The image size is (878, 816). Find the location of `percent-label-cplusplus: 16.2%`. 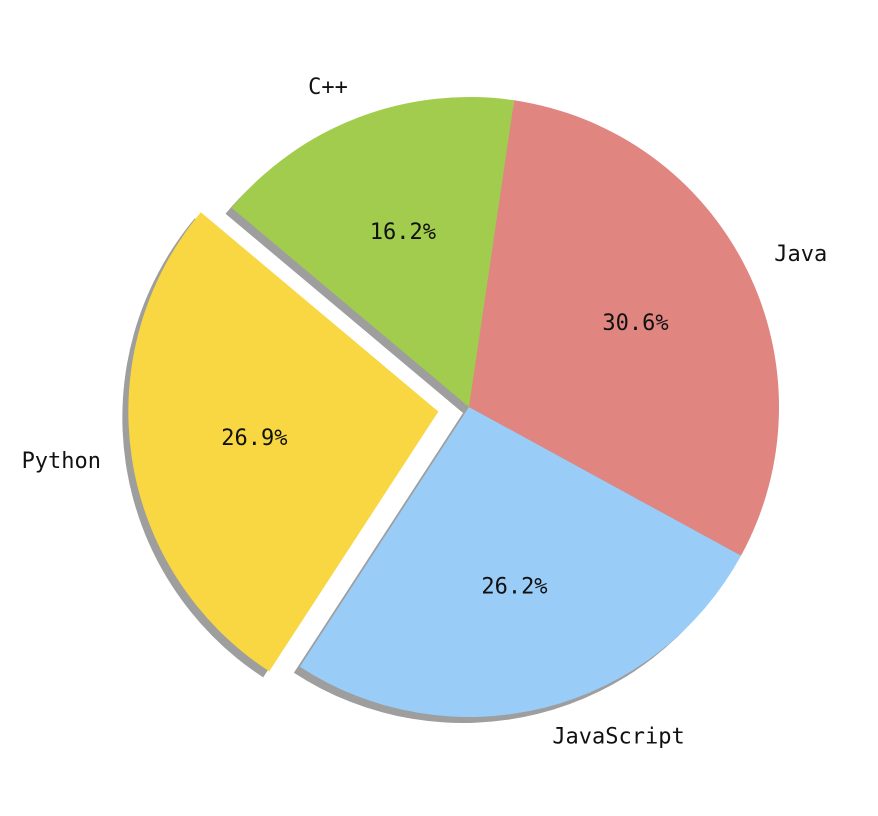

percent-label-cplusplus: 16.2% is located at coordinates (403, 232).